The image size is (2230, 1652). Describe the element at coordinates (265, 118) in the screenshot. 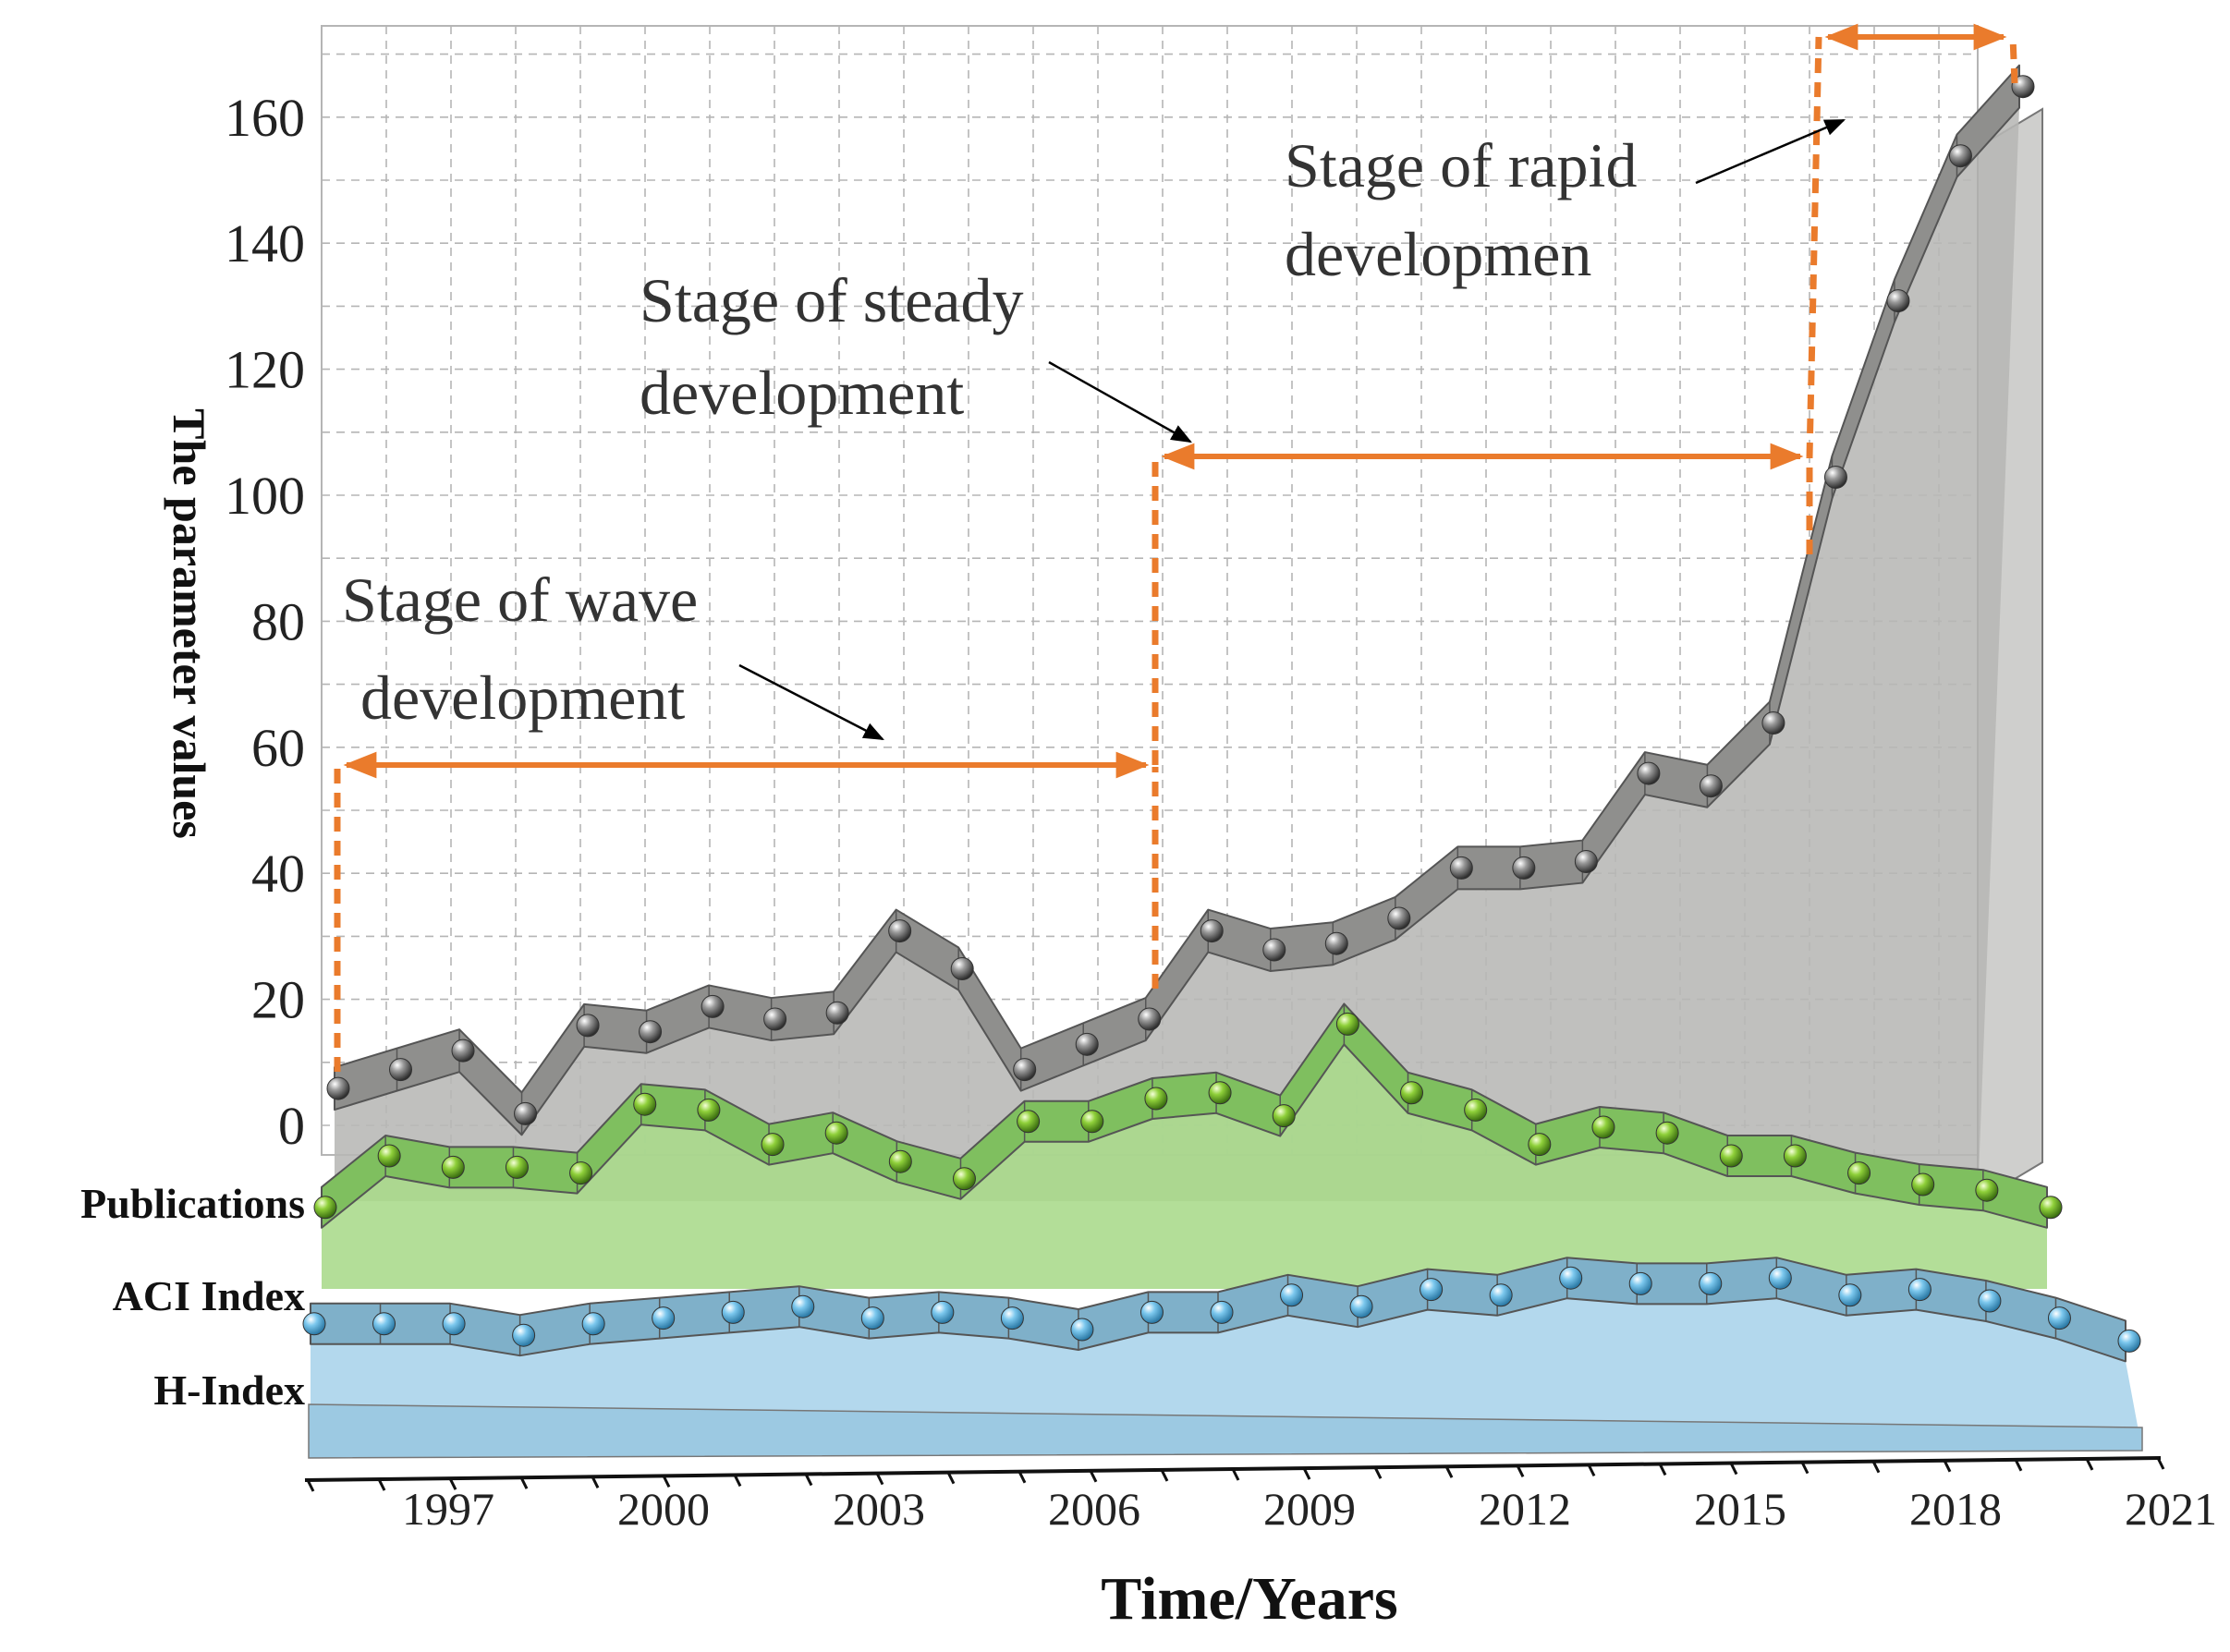

I see `y-tick-label: 160` at that location.